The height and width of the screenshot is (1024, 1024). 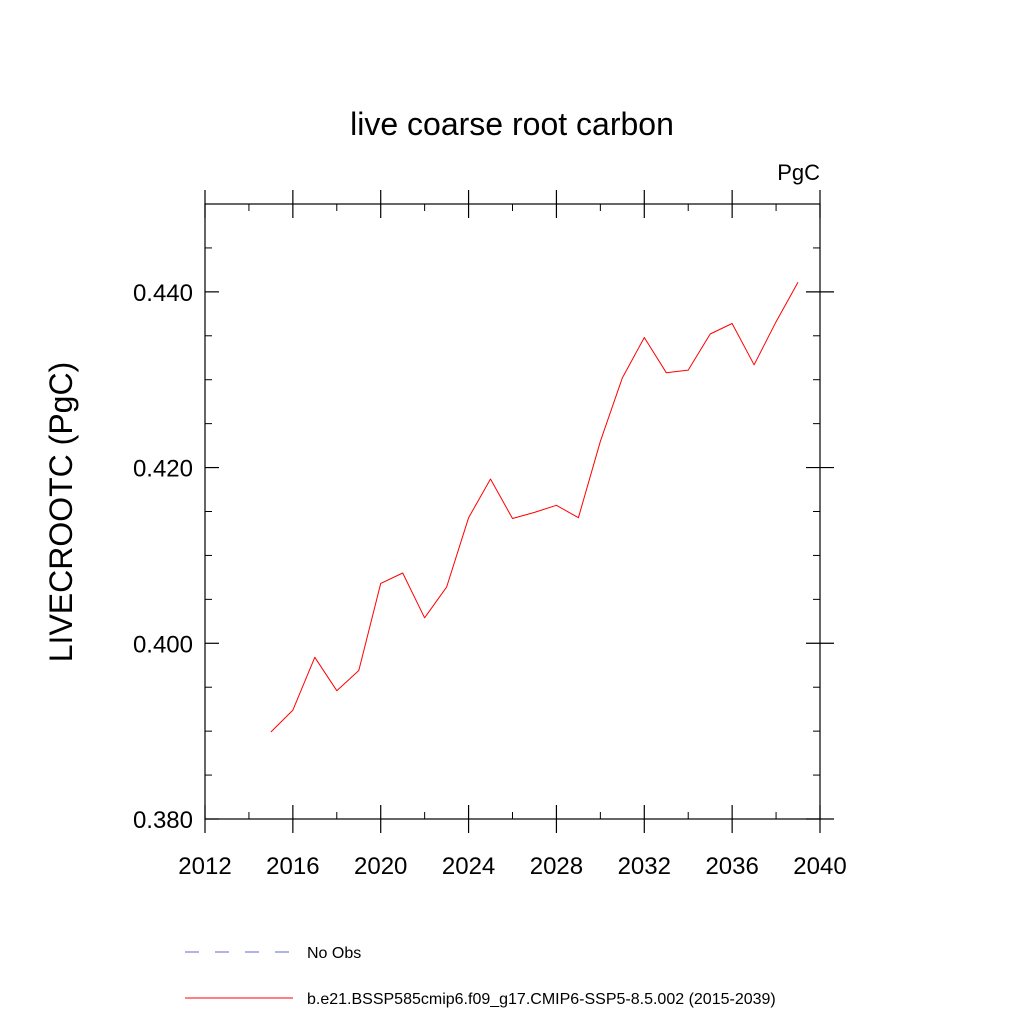 I want to click on y-tick-label: 0.400, so click(x=163, y=644).